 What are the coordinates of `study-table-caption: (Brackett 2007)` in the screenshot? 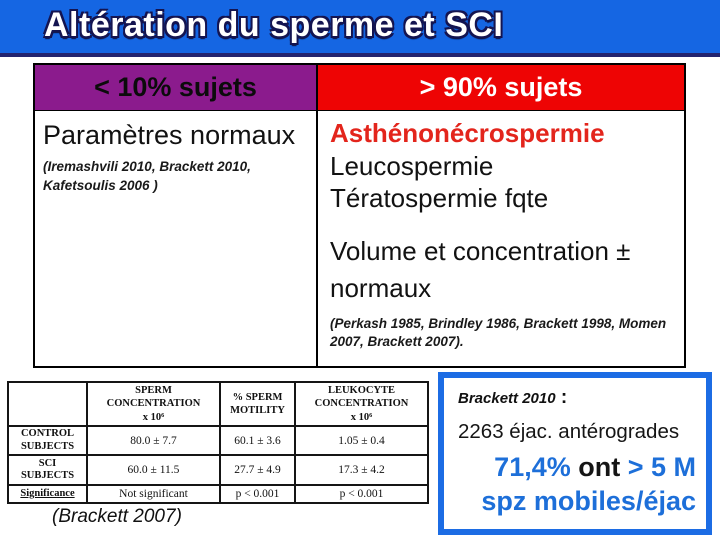 It's located at (117, 516).